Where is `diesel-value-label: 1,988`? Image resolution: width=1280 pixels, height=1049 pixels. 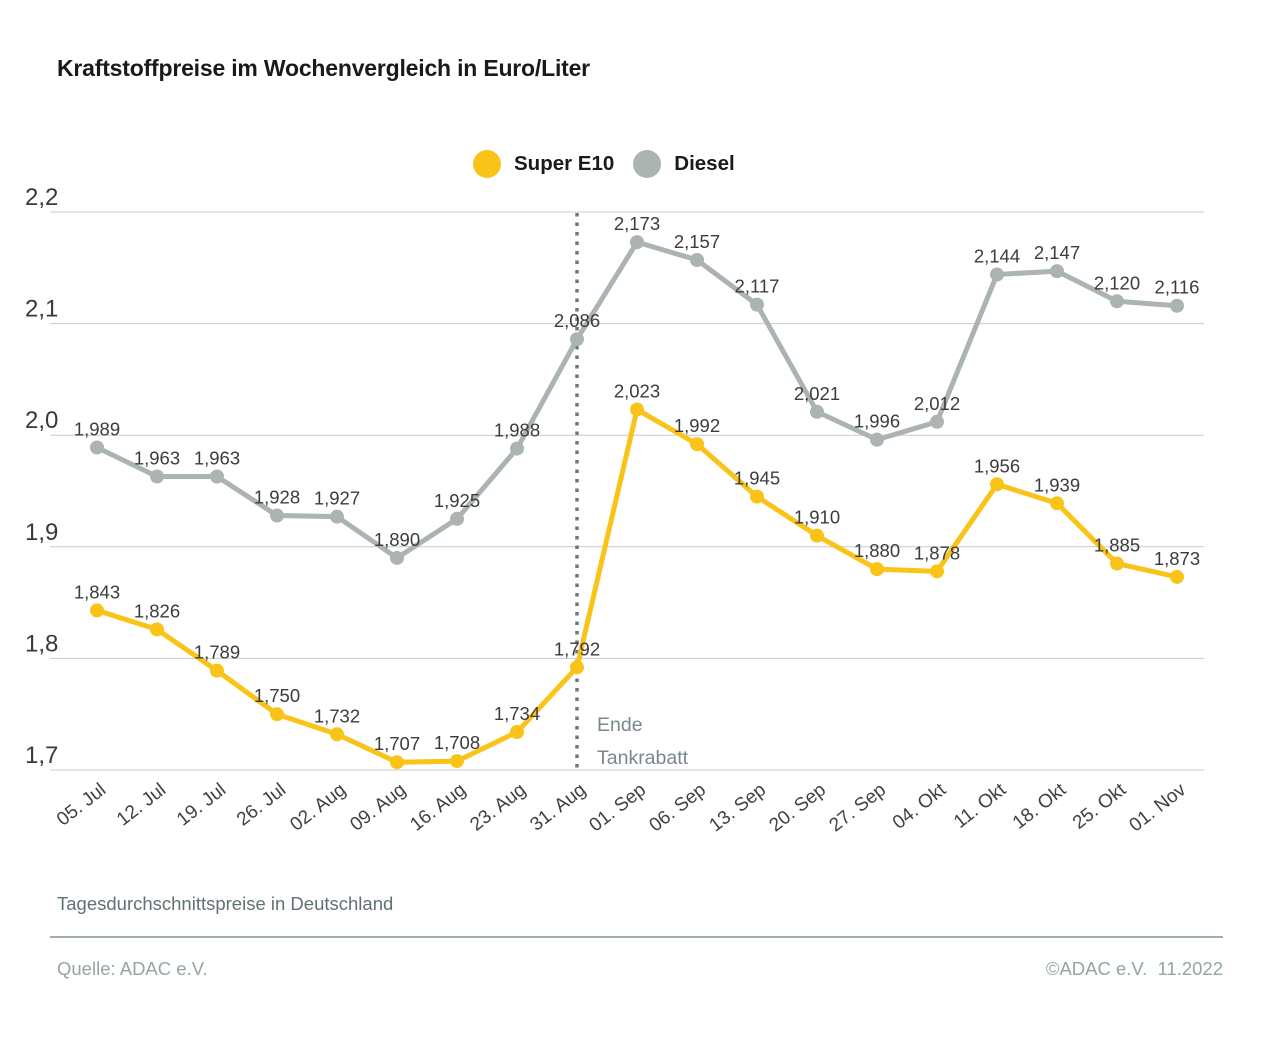 diesel-value-label: 1,988 is located at coordinates (517, 430).